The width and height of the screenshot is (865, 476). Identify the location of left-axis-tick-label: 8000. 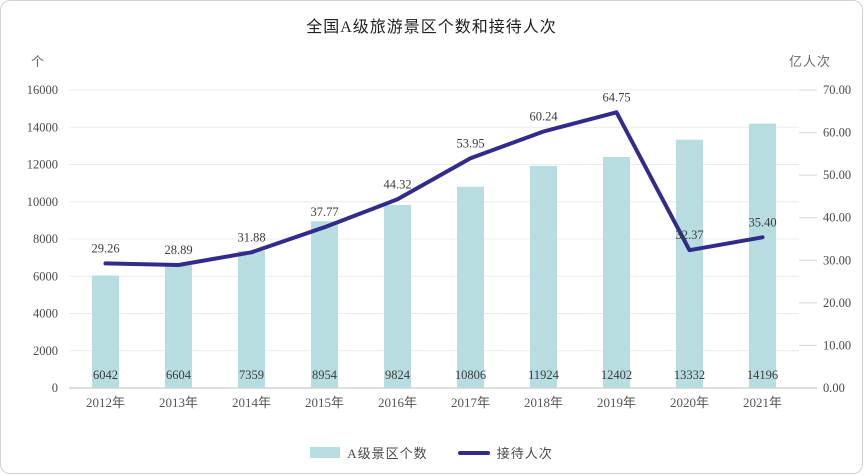
(45, 239).